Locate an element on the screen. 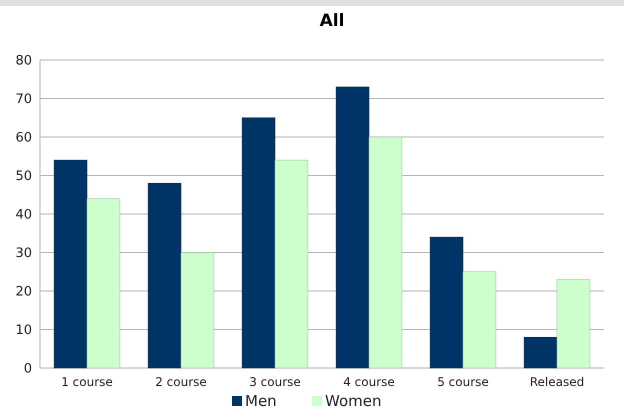 This screenshot has height=418, width=624. legend-label: Men is located at coordinates (261, 401).